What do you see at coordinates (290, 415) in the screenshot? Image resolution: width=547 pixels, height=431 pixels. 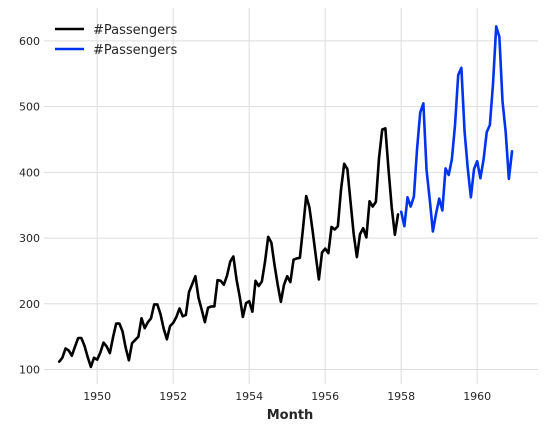 I see `x-axis-title: Month` at bounding box center [290, 415].